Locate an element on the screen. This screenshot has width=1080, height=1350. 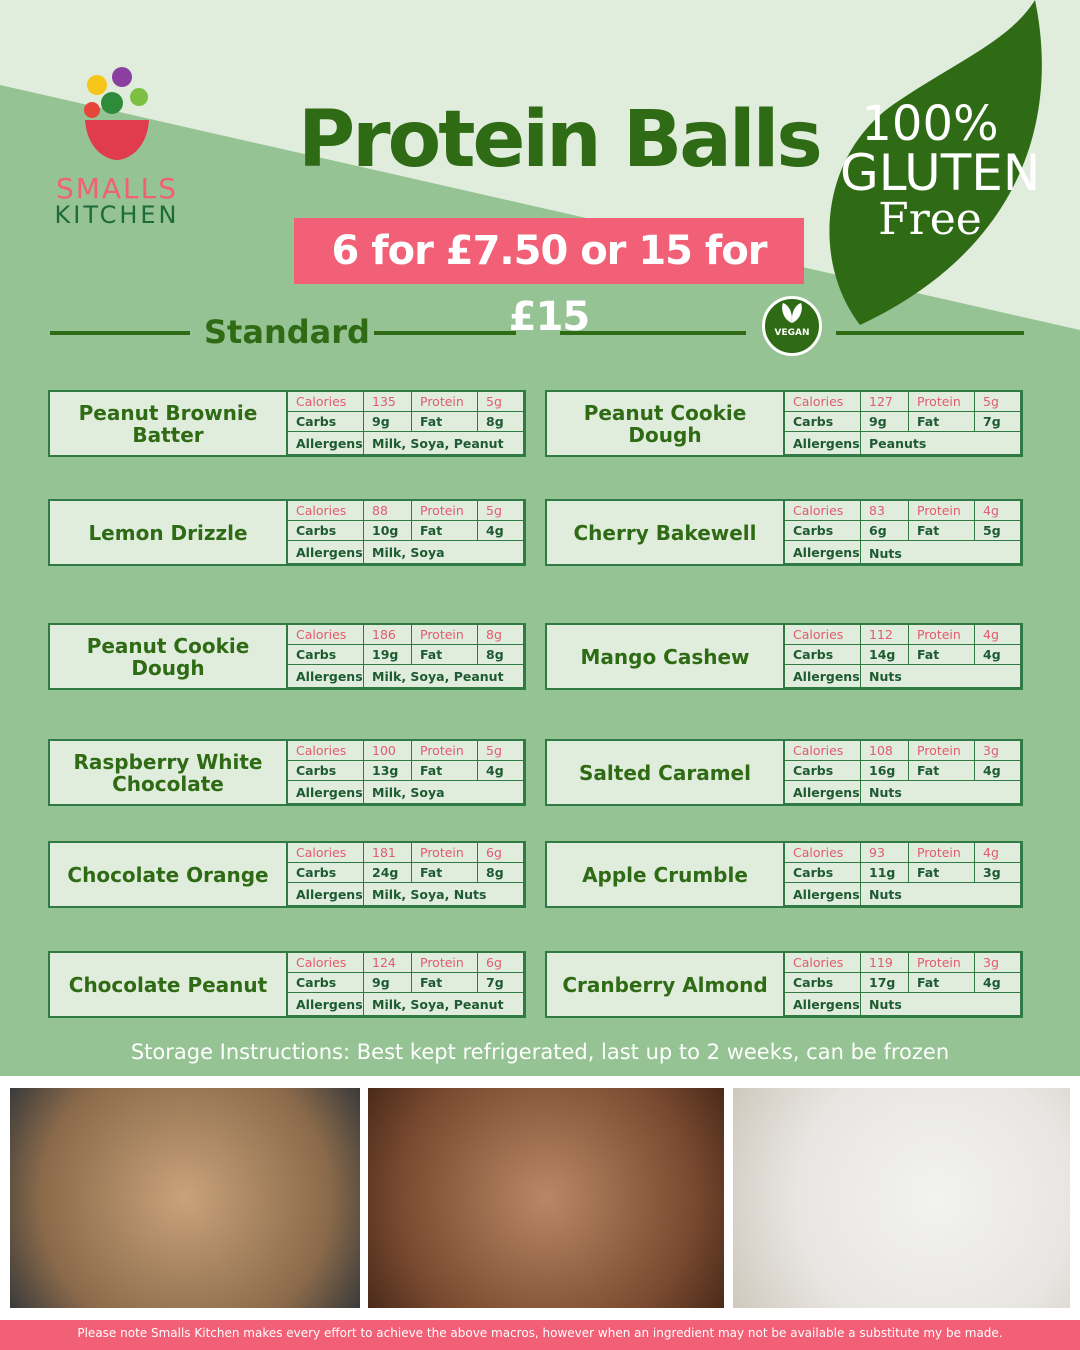
item-name: Apple Crumble is located at coordinates (666, 874).